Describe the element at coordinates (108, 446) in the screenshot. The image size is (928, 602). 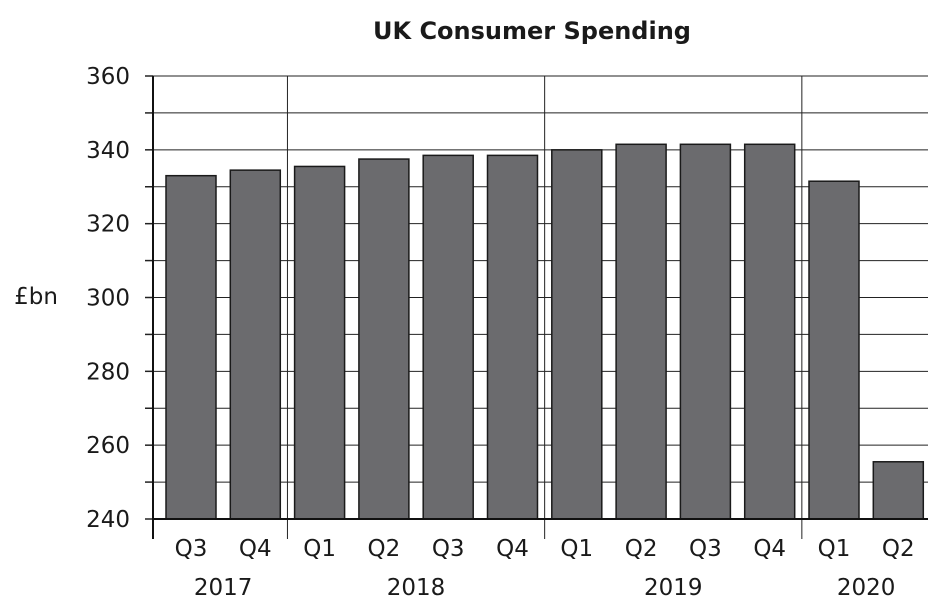
I see `y-tick-label: 260` at that location.